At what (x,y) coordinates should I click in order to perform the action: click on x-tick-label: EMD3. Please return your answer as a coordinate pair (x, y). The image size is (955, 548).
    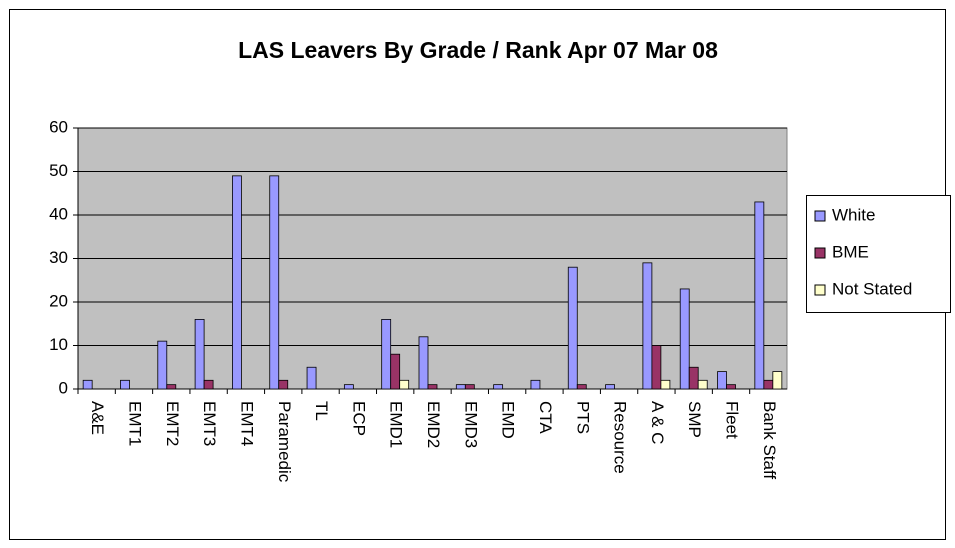
    Looking at the image, I should click on (470, 424).